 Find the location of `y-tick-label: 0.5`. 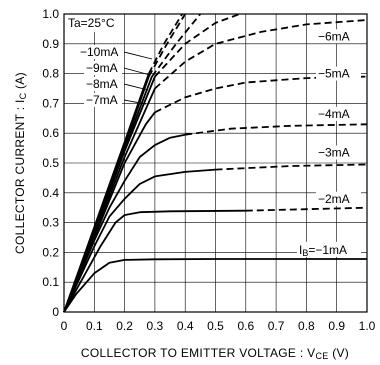

y-tick-label: 0.5 is located at coordinates (50, 163).